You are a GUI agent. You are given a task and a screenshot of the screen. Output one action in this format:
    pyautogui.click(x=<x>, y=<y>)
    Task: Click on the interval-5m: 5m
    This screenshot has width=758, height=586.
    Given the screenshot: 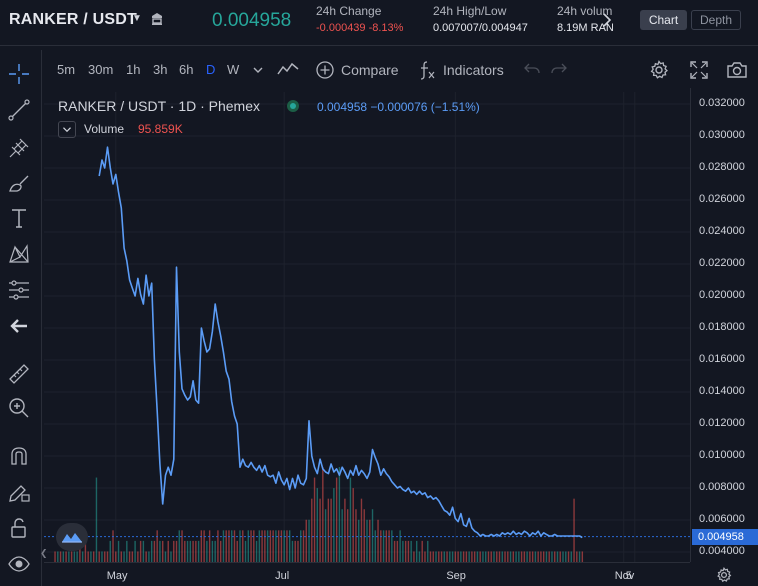 What is the action you would take?
    pyautogui.click(x=66, y=69)
    